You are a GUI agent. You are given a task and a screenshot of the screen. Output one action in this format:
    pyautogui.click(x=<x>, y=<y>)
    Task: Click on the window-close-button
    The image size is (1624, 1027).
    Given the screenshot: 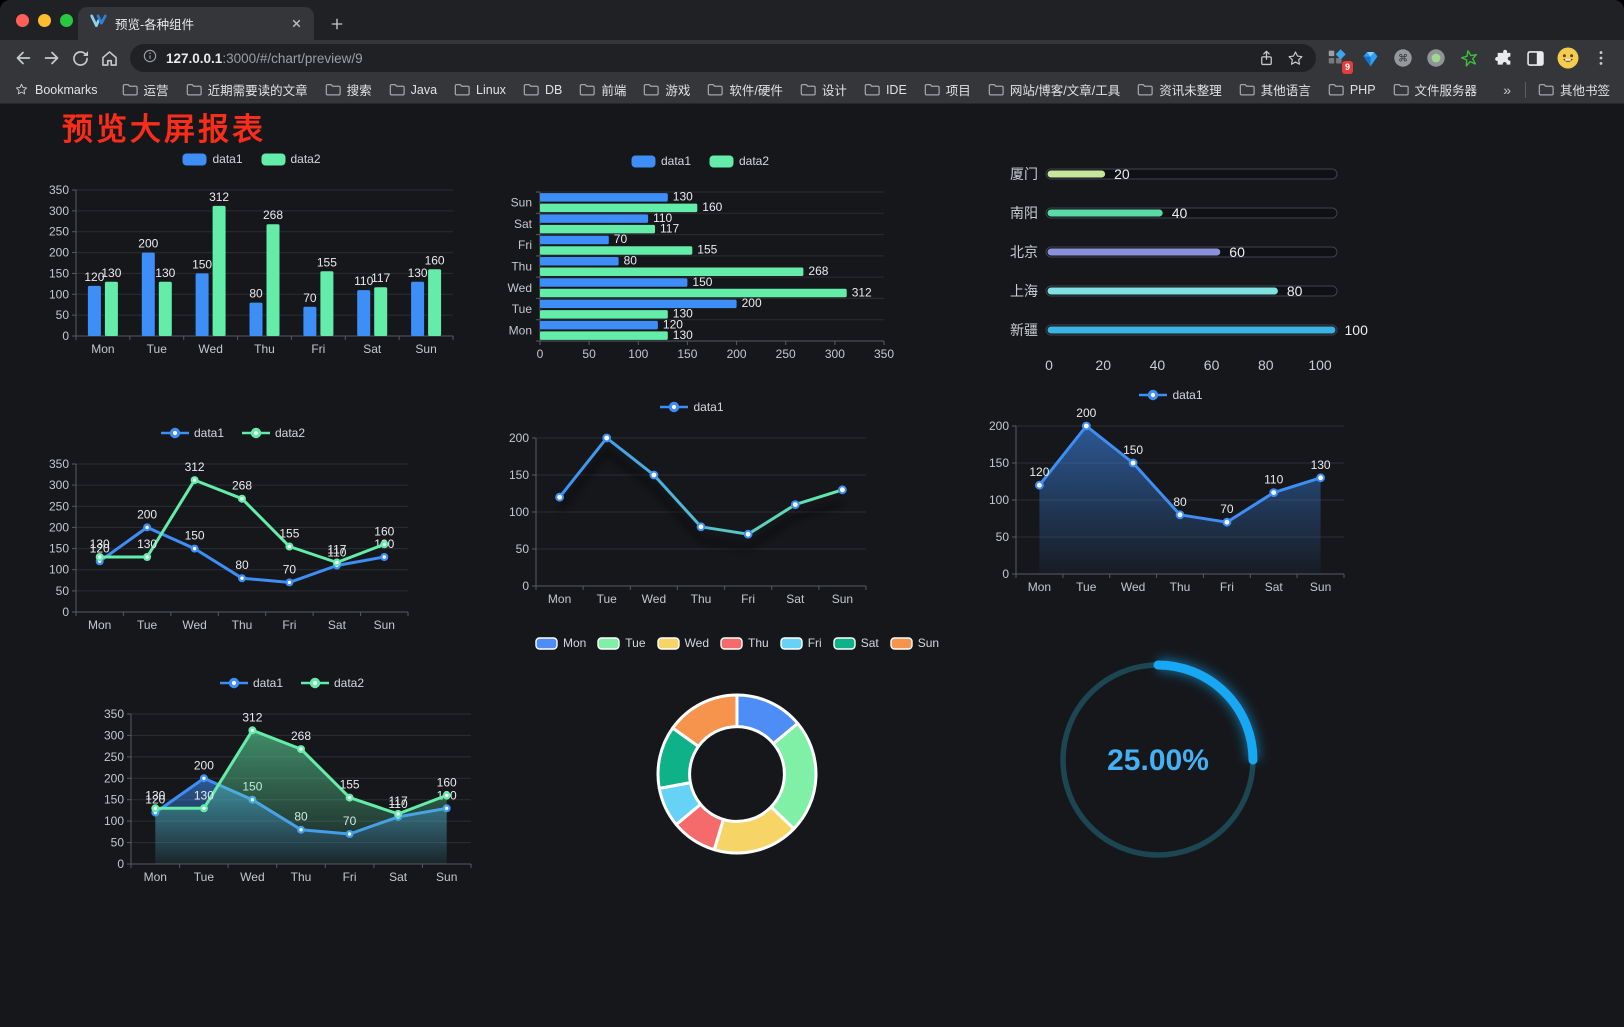 What is the action you would take?
    pyautogui.click(x=22, y=20)
    